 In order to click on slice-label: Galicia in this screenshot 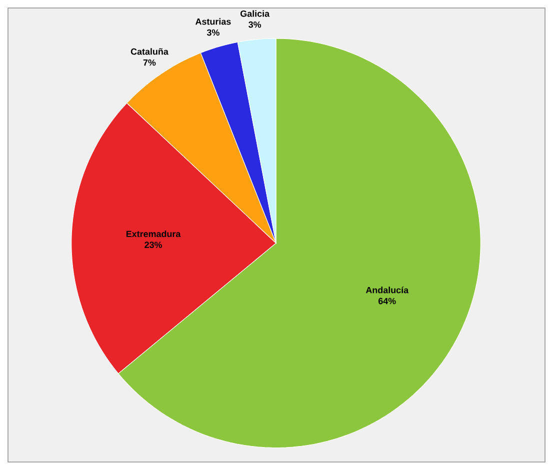, I will do `click(255, 13)`.